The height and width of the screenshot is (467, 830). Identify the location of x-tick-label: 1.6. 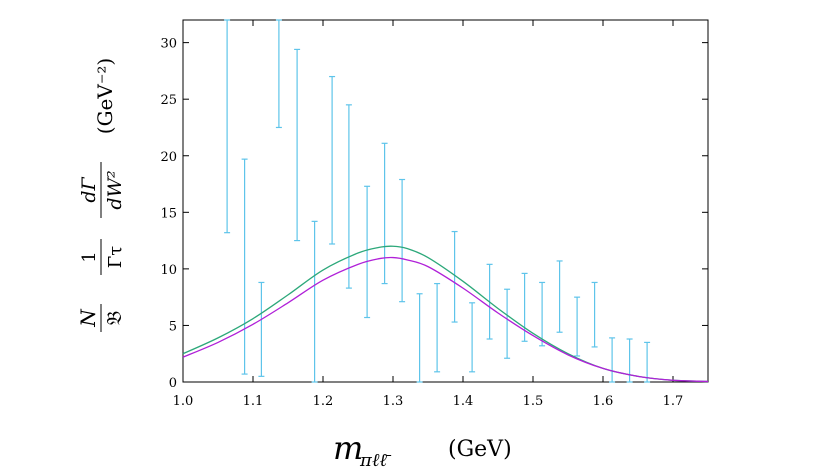
(603, 401).